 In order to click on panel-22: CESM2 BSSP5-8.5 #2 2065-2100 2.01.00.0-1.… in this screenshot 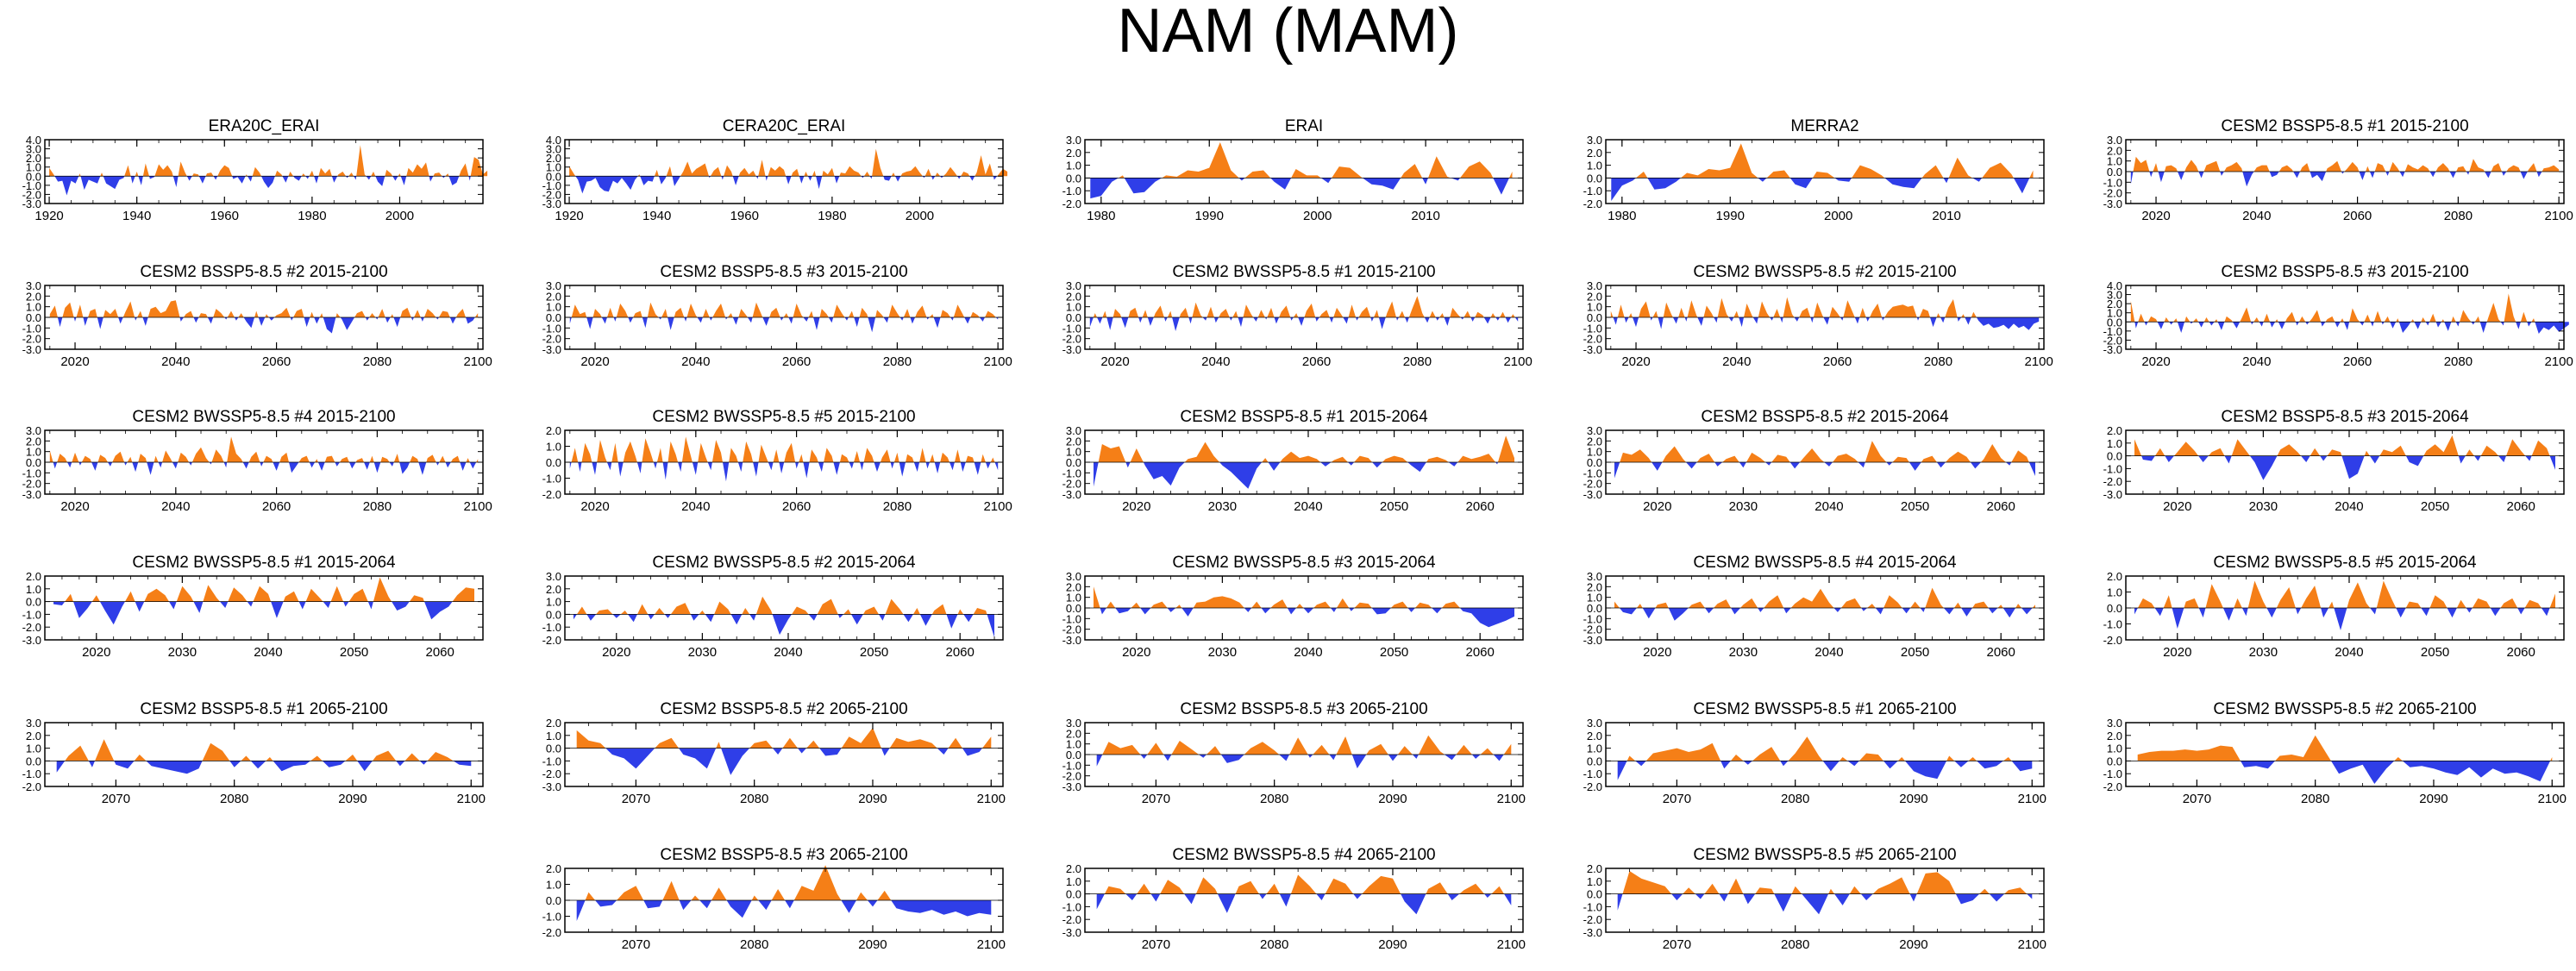, I will do `click(774, 753)`.